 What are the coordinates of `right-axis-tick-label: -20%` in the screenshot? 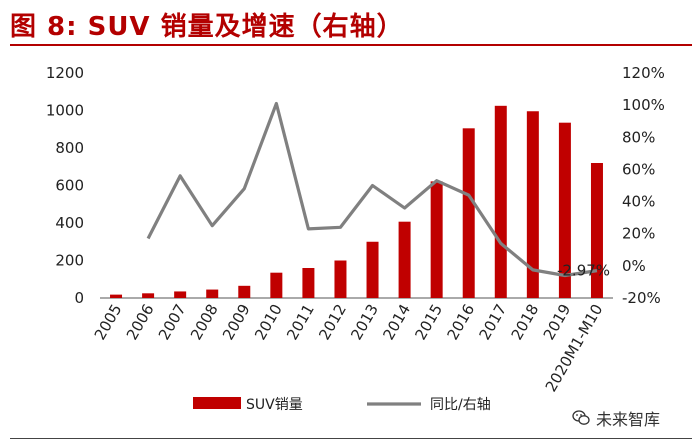 It's located at (641, 298).